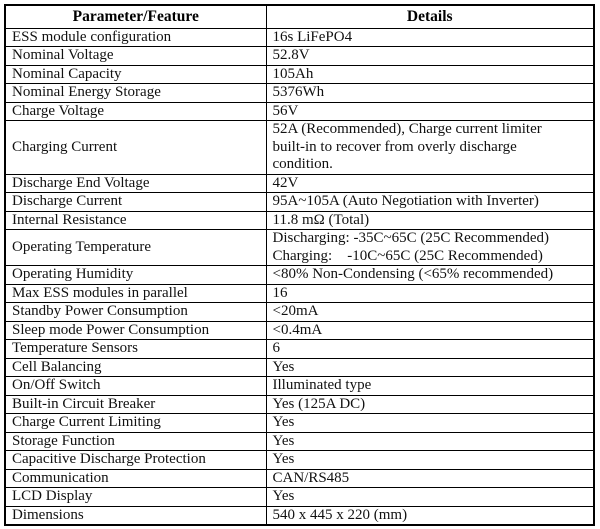 The height and width of the screenshot is (529, 600). Describe the element at coordinates (135, 423) in the screenshot. I see `parameter-cell: Charge Current Limiting` at that location.